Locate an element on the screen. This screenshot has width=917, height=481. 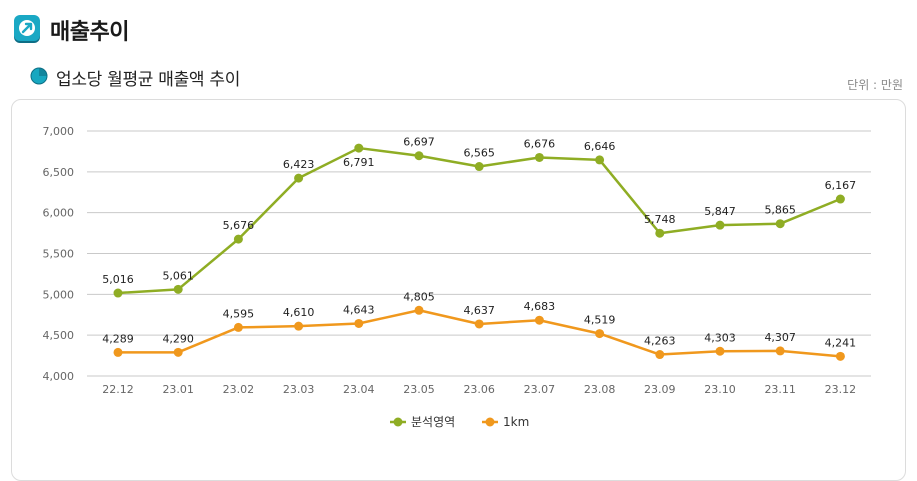
legend-item-label: 분석영역 is located at coordinates (433, 422).